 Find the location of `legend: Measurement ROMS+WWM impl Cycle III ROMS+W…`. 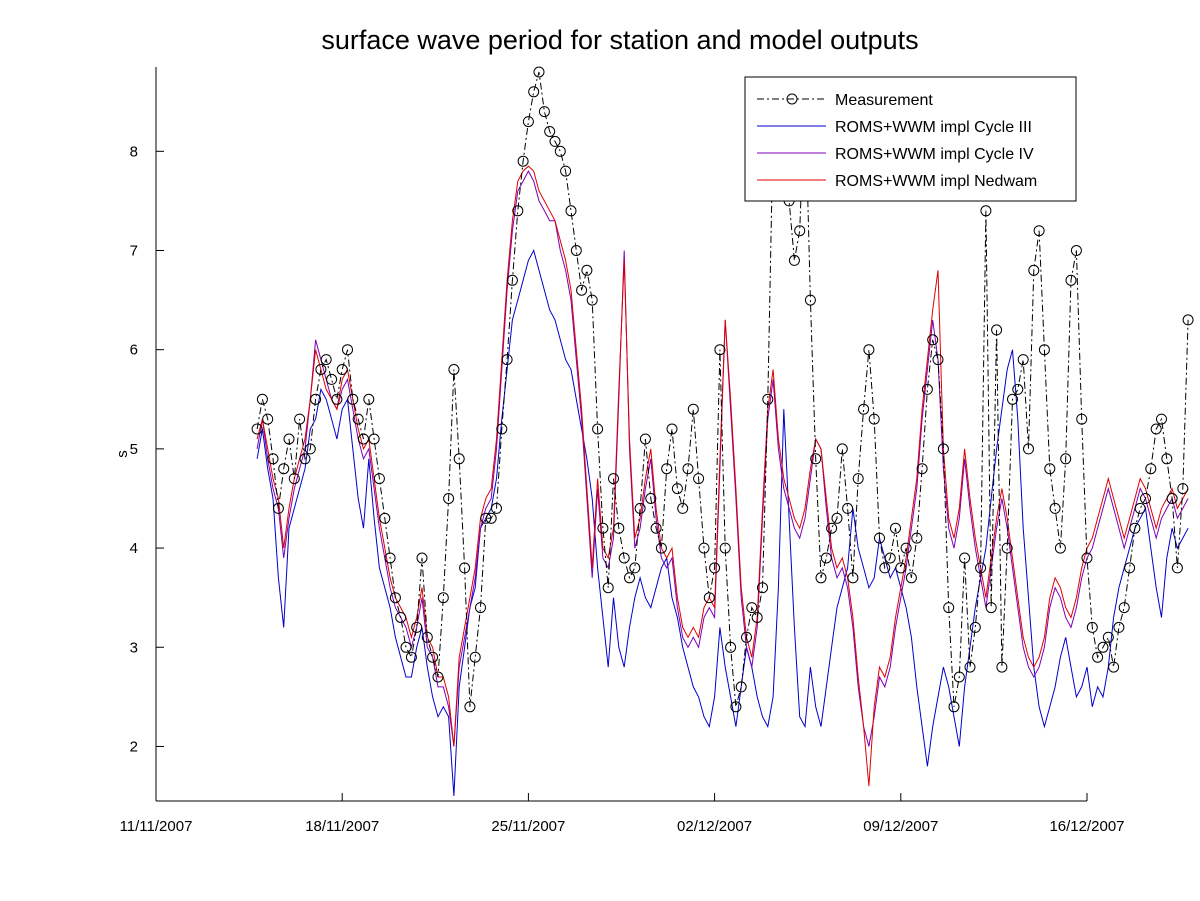

legend: Measurement ROMS+WWM impl Cycle III ROMS+W… is located at coordinates (910, 139).